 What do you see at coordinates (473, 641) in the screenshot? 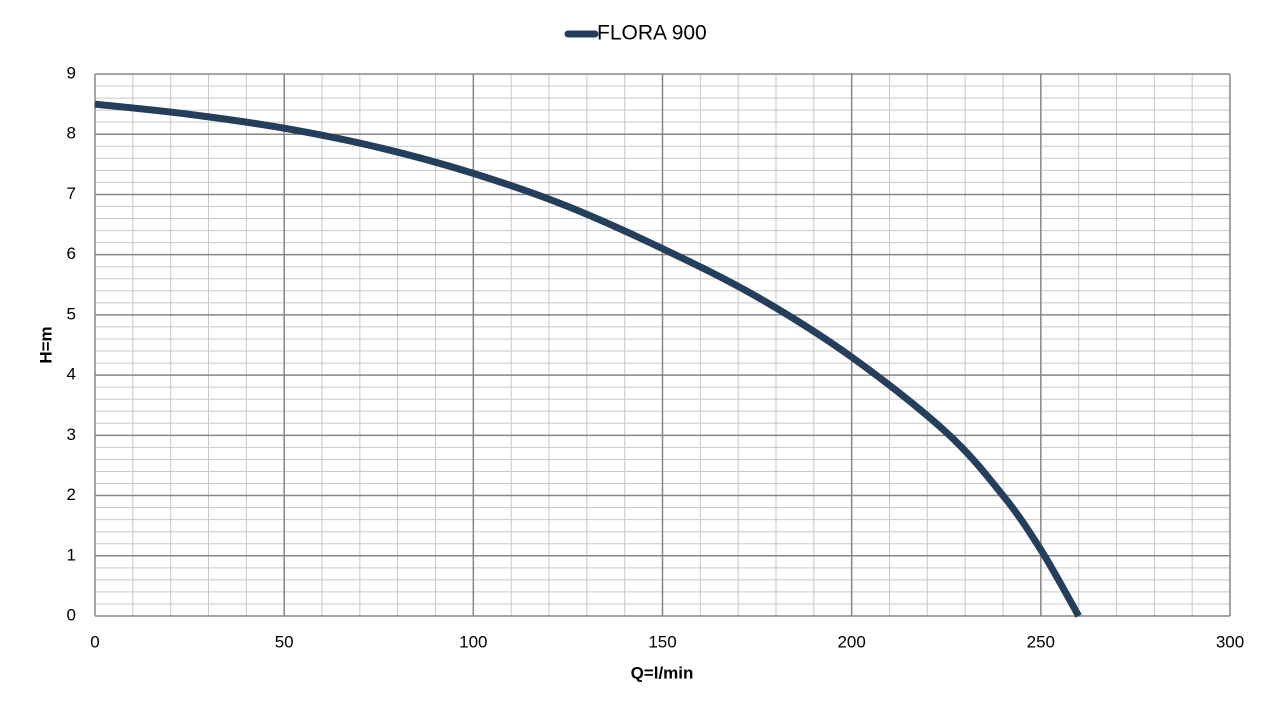
I see `x-tick-label: 100` at bounding box center [473, 641].